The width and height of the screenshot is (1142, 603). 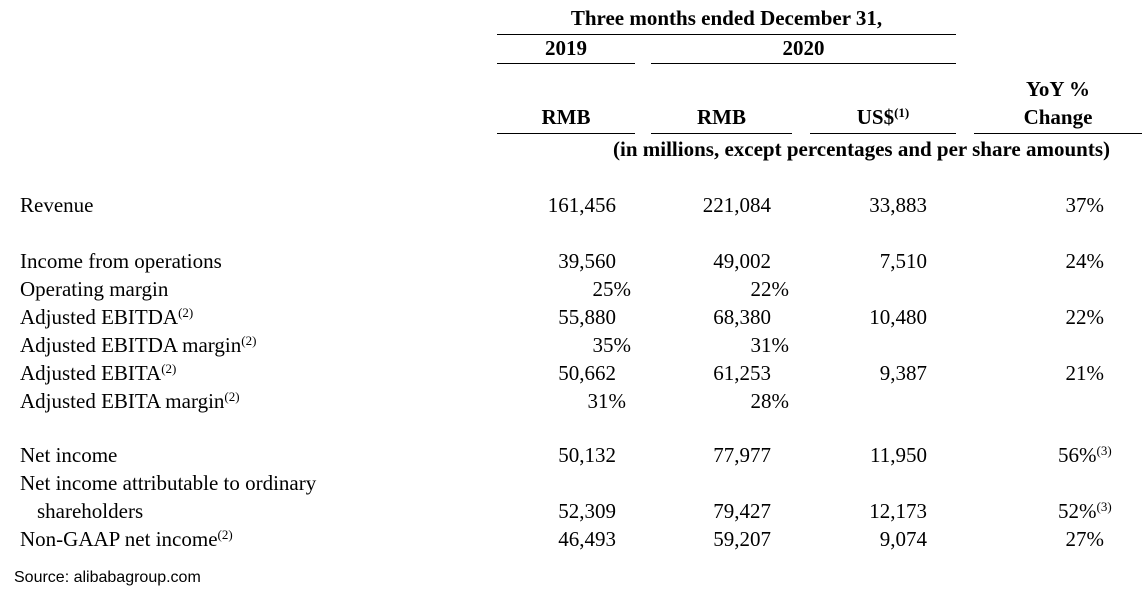 I want to click on value-yoy: 21%, so click(x=1085, y=373).